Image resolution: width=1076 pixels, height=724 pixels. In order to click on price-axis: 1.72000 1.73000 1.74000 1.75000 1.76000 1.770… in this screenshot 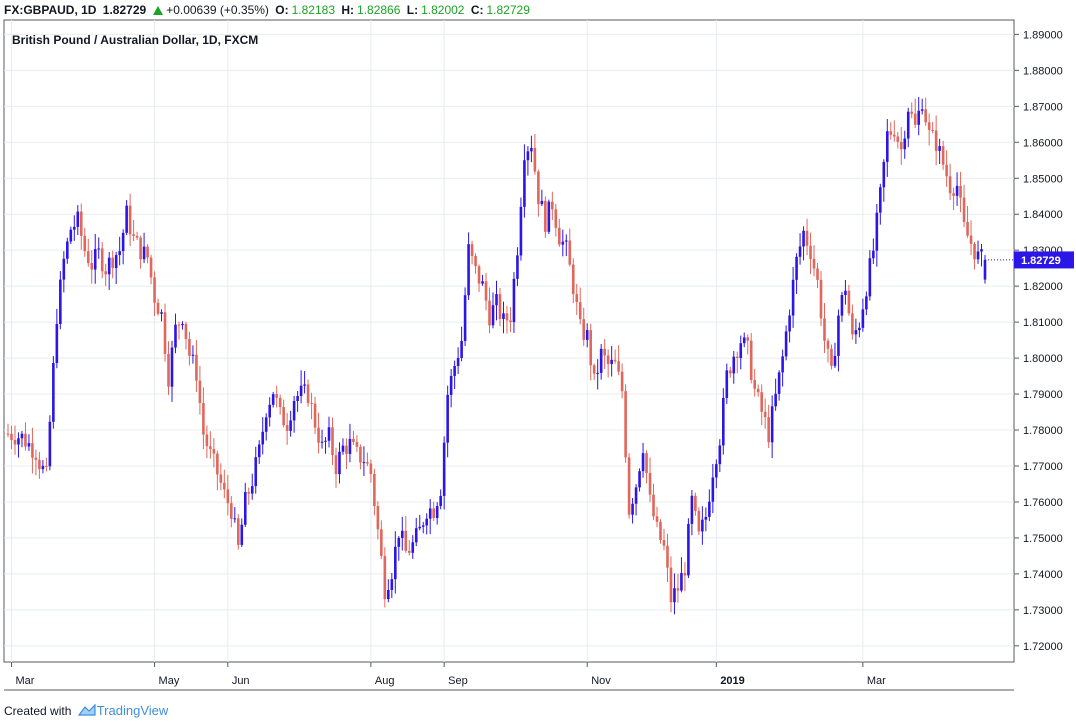, I will do `click(1038, 341)`.